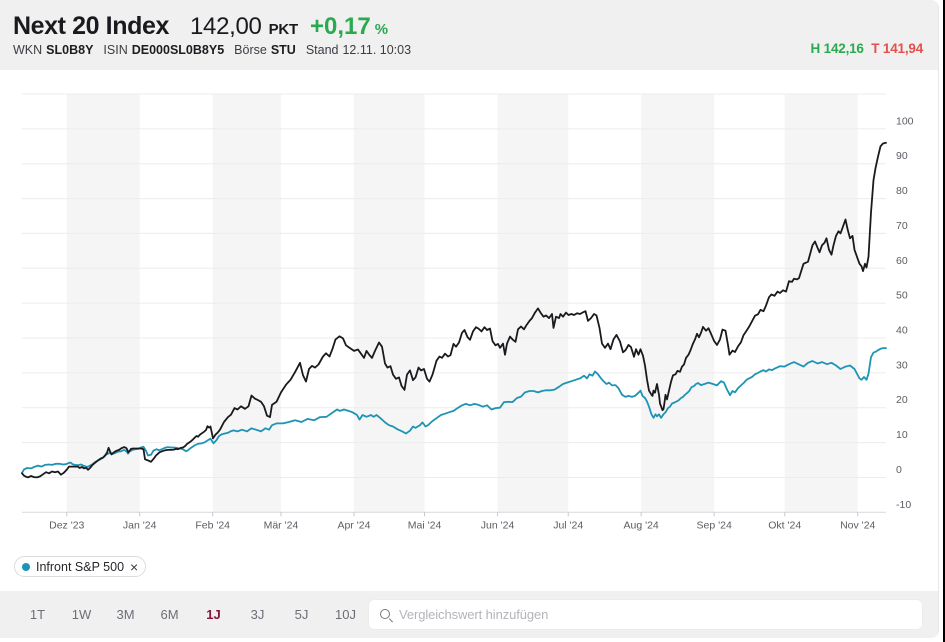 The image size is (945, 642). I want to click on svg-text: -10, so click(903, 505).